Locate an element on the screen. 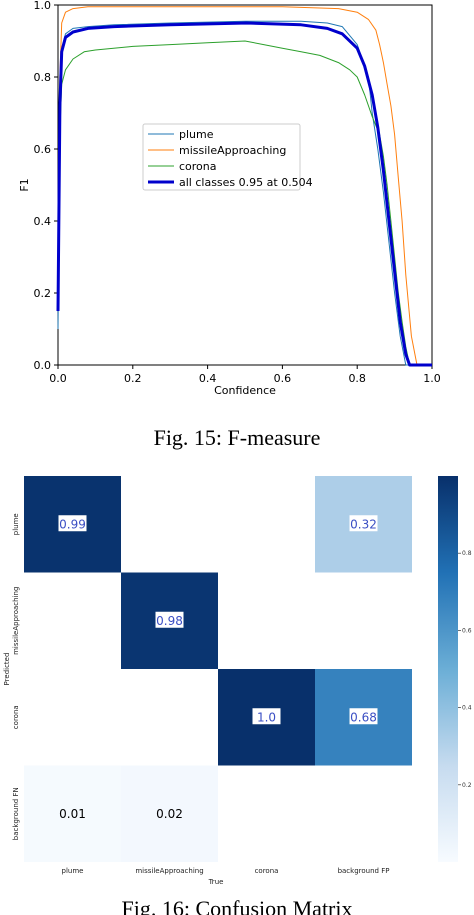  legend-label-plume: plume is located at coordinates (196, 134).